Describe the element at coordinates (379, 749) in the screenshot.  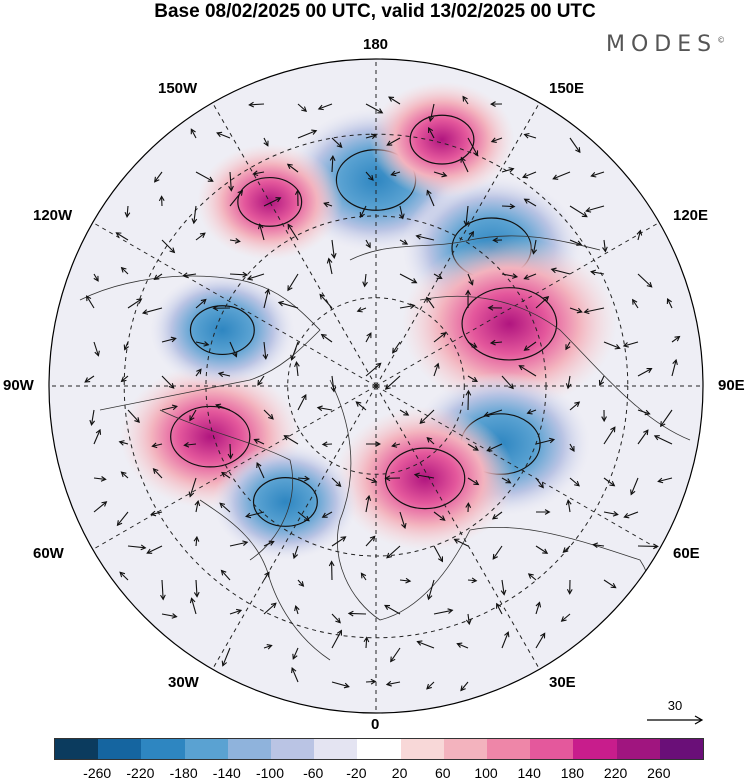
I see `colorbar` at that location.